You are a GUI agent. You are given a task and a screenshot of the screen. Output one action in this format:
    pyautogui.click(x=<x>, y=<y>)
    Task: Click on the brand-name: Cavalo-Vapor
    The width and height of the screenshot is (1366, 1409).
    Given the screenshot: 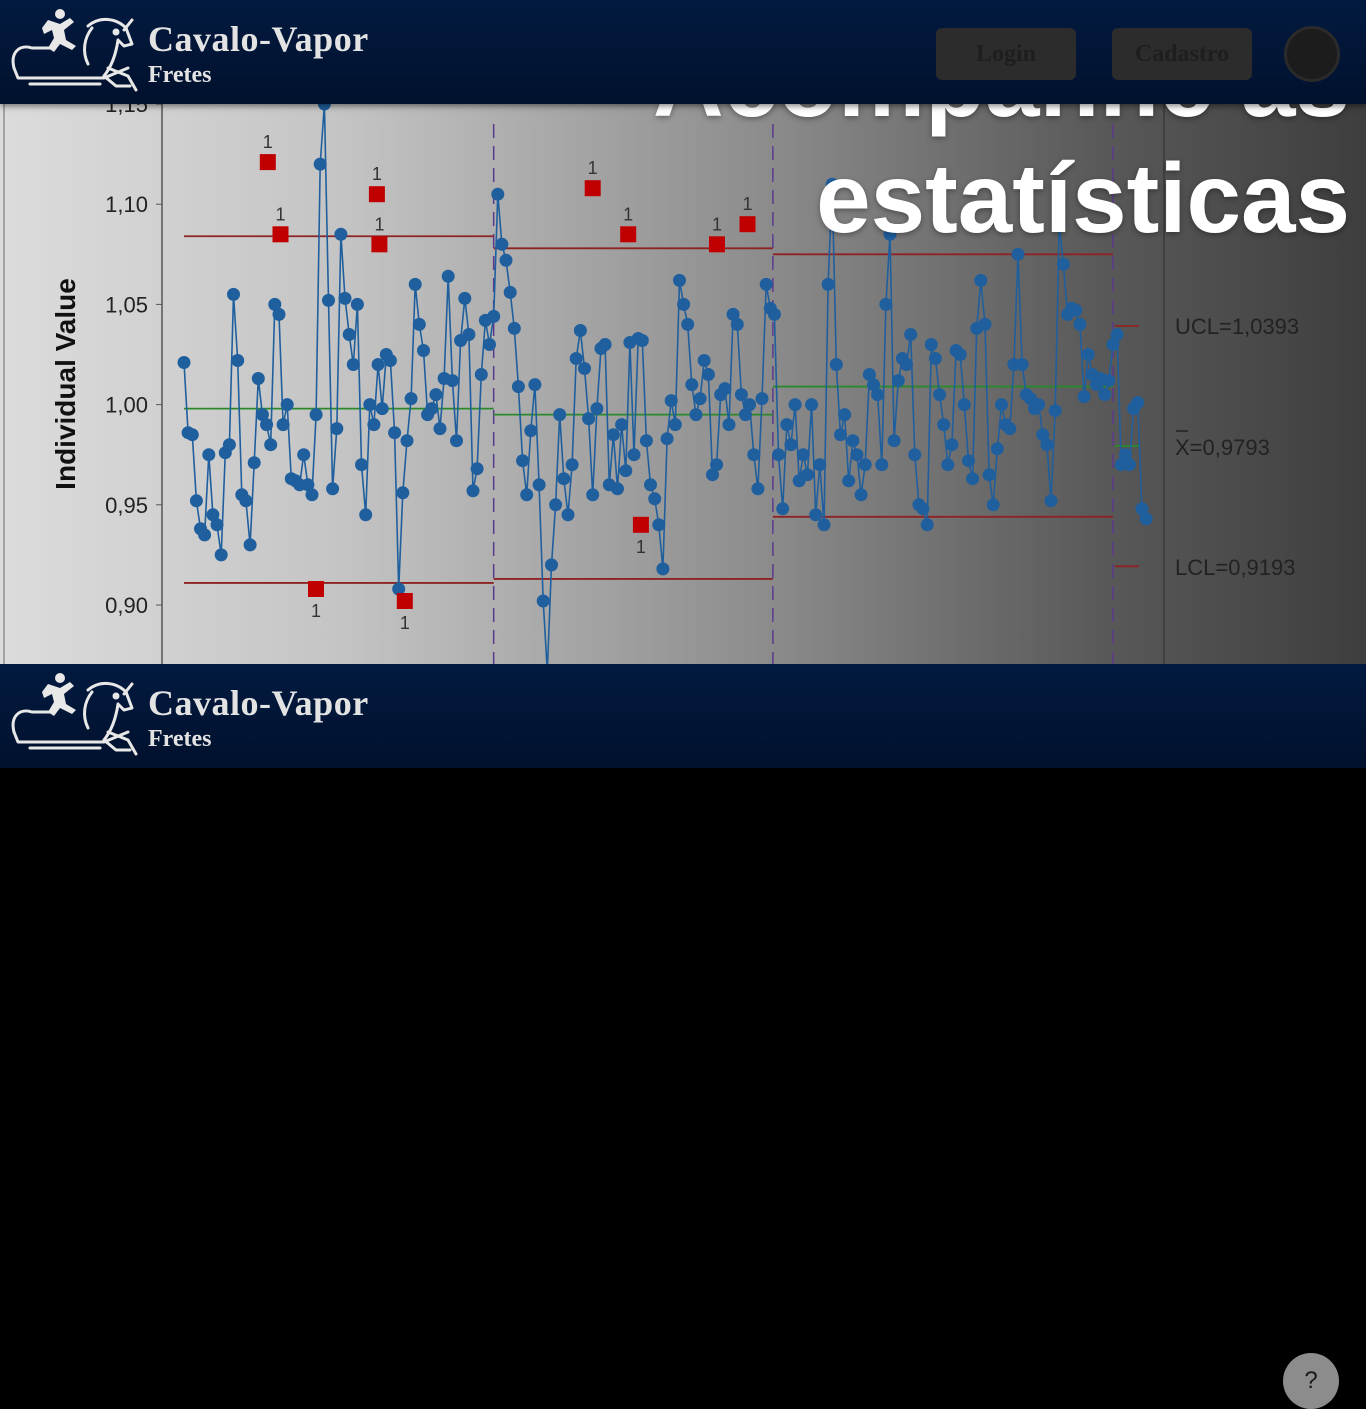 What is the action you would take?
    pyautogui.click(x=258, y=39)
    